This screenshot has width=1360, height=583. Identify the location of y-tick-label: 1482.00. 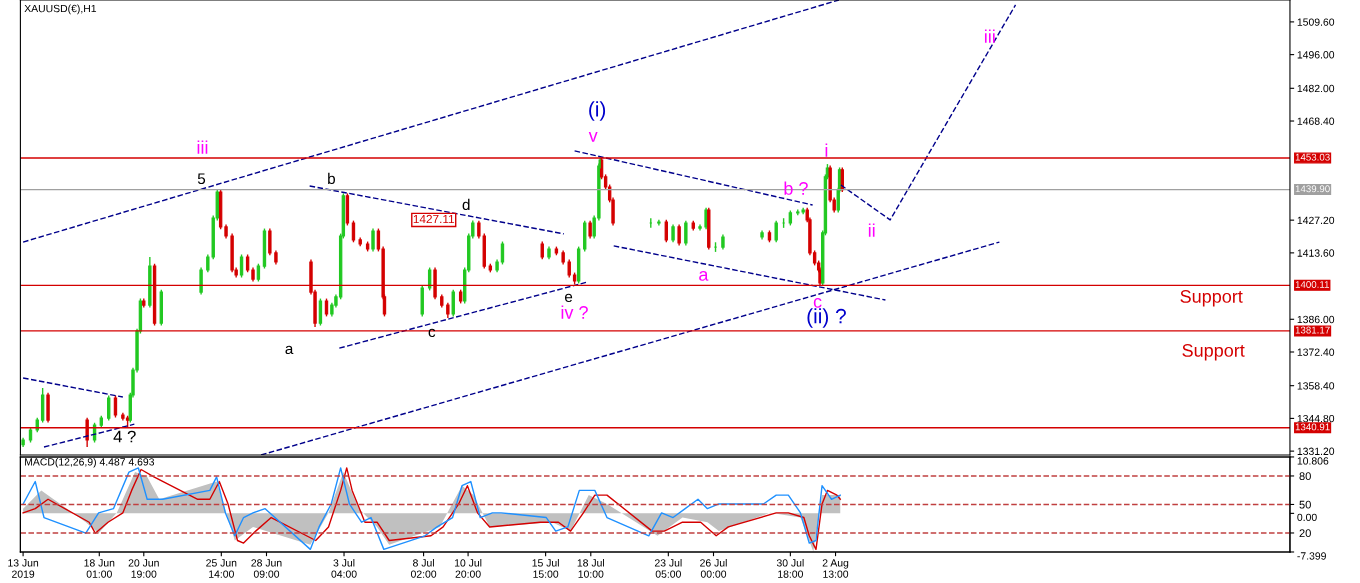
(1316, 88).